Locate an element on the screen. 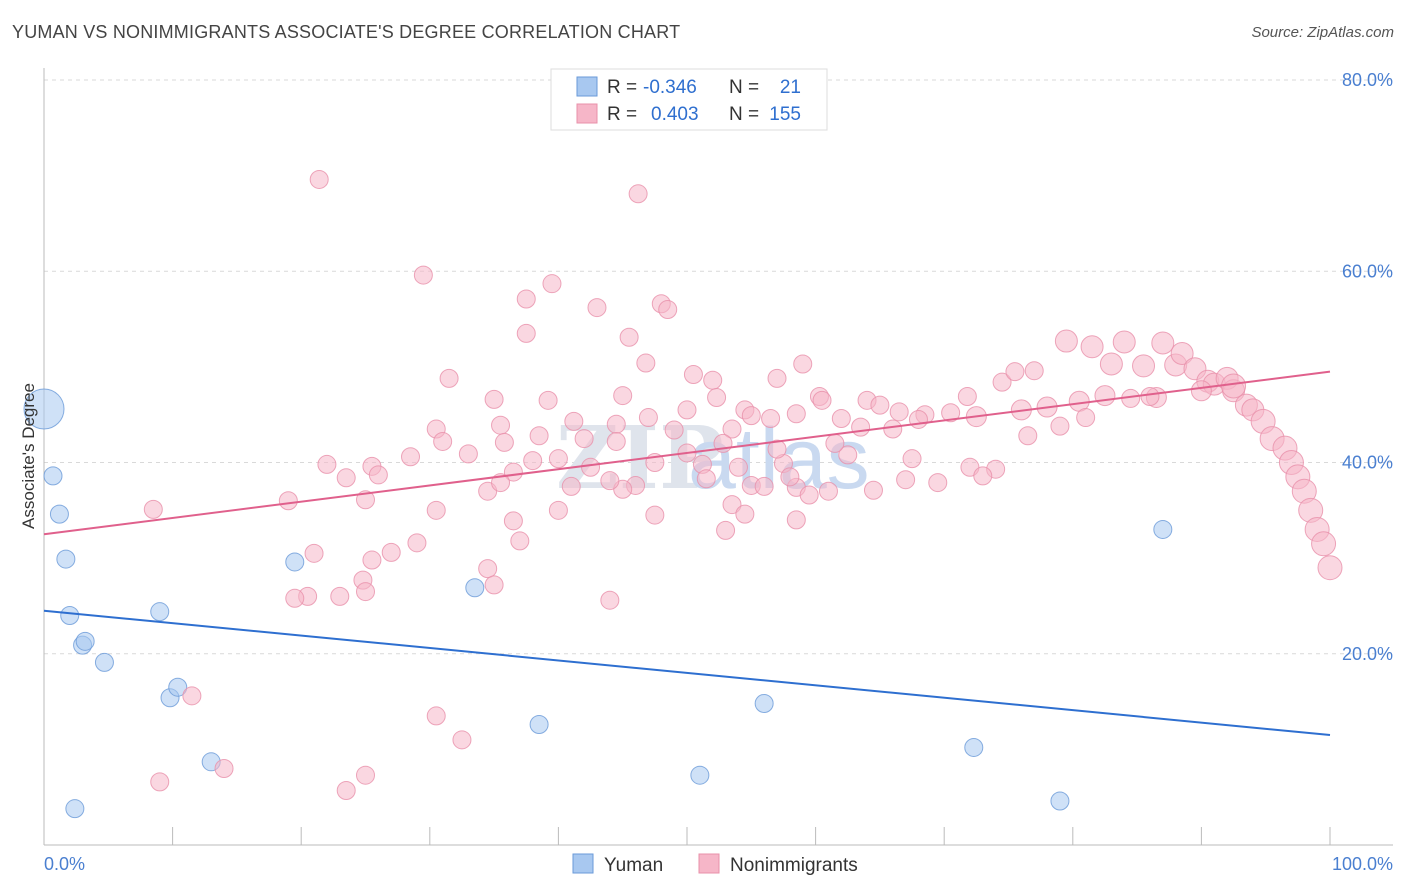  legend-r-value-nonimmigrants: 0.403 is located at coordinates (675, 114).